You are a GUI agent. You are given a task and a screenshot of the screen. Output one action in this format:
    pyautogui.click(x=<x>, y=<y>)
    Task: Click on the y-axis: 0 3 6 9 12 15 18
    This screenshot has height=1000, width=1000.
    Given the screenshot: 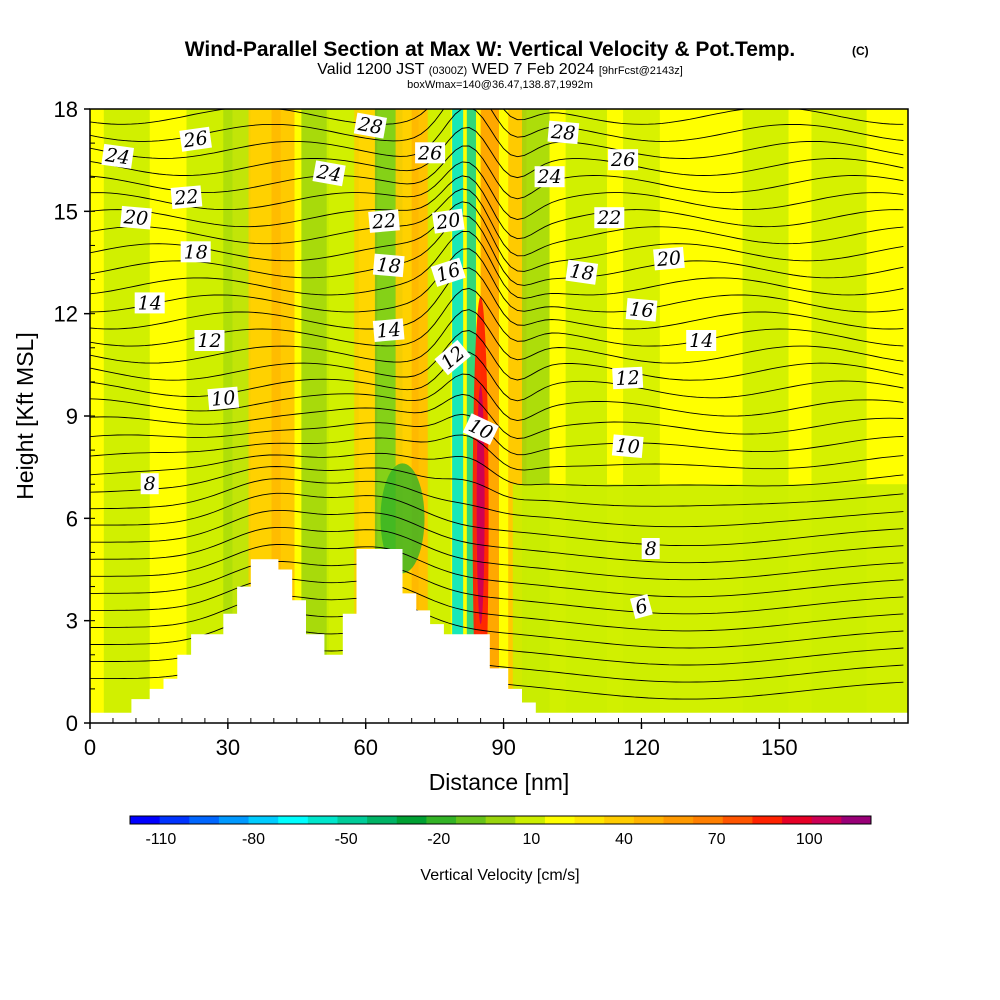 What is the action you would take?
    pyautogui.click(x=74, y=416)
    